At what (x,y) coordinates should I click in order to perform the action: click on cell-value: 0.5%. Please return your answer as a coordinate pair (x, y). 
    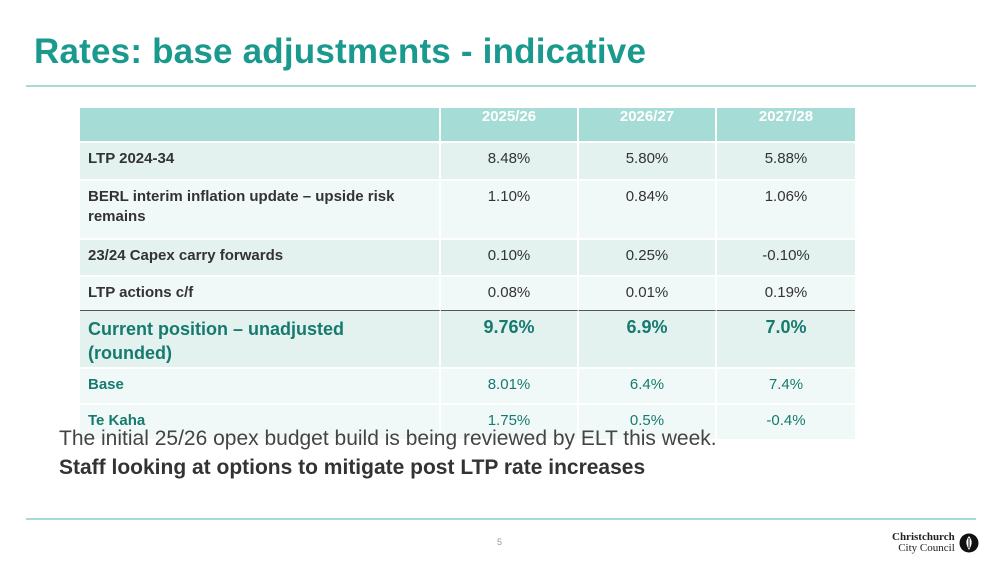
    Looking at the image, I should click on (648, 423).